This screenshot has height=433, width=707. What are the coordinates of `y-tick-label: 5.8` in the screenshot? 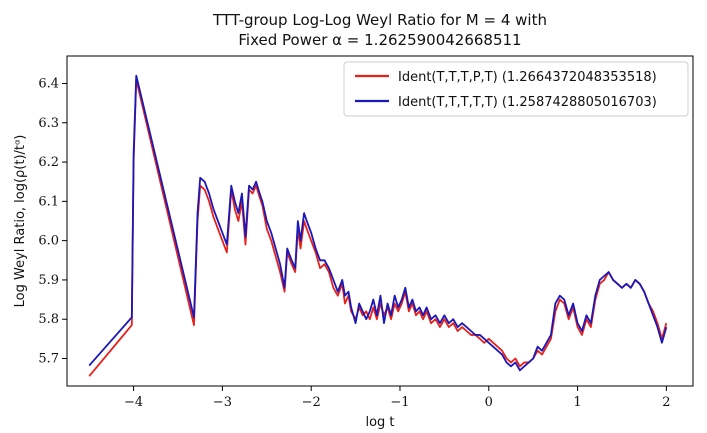 It's located at (48, 319).